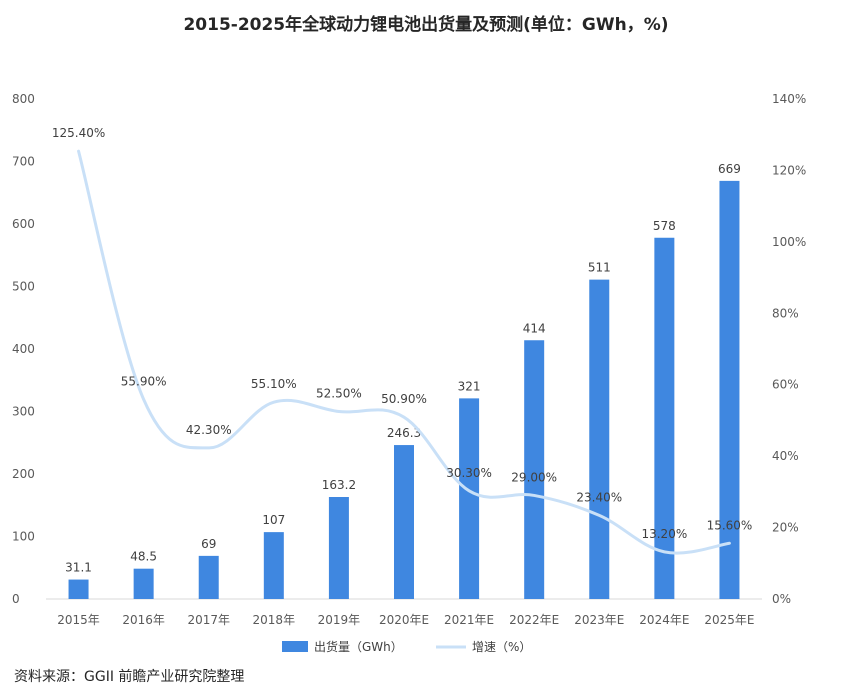  What do you see at coordinates (785, 313) in the screenshot?
I see `y-right-tick-label: 80%` at bounding box center [785, 313].